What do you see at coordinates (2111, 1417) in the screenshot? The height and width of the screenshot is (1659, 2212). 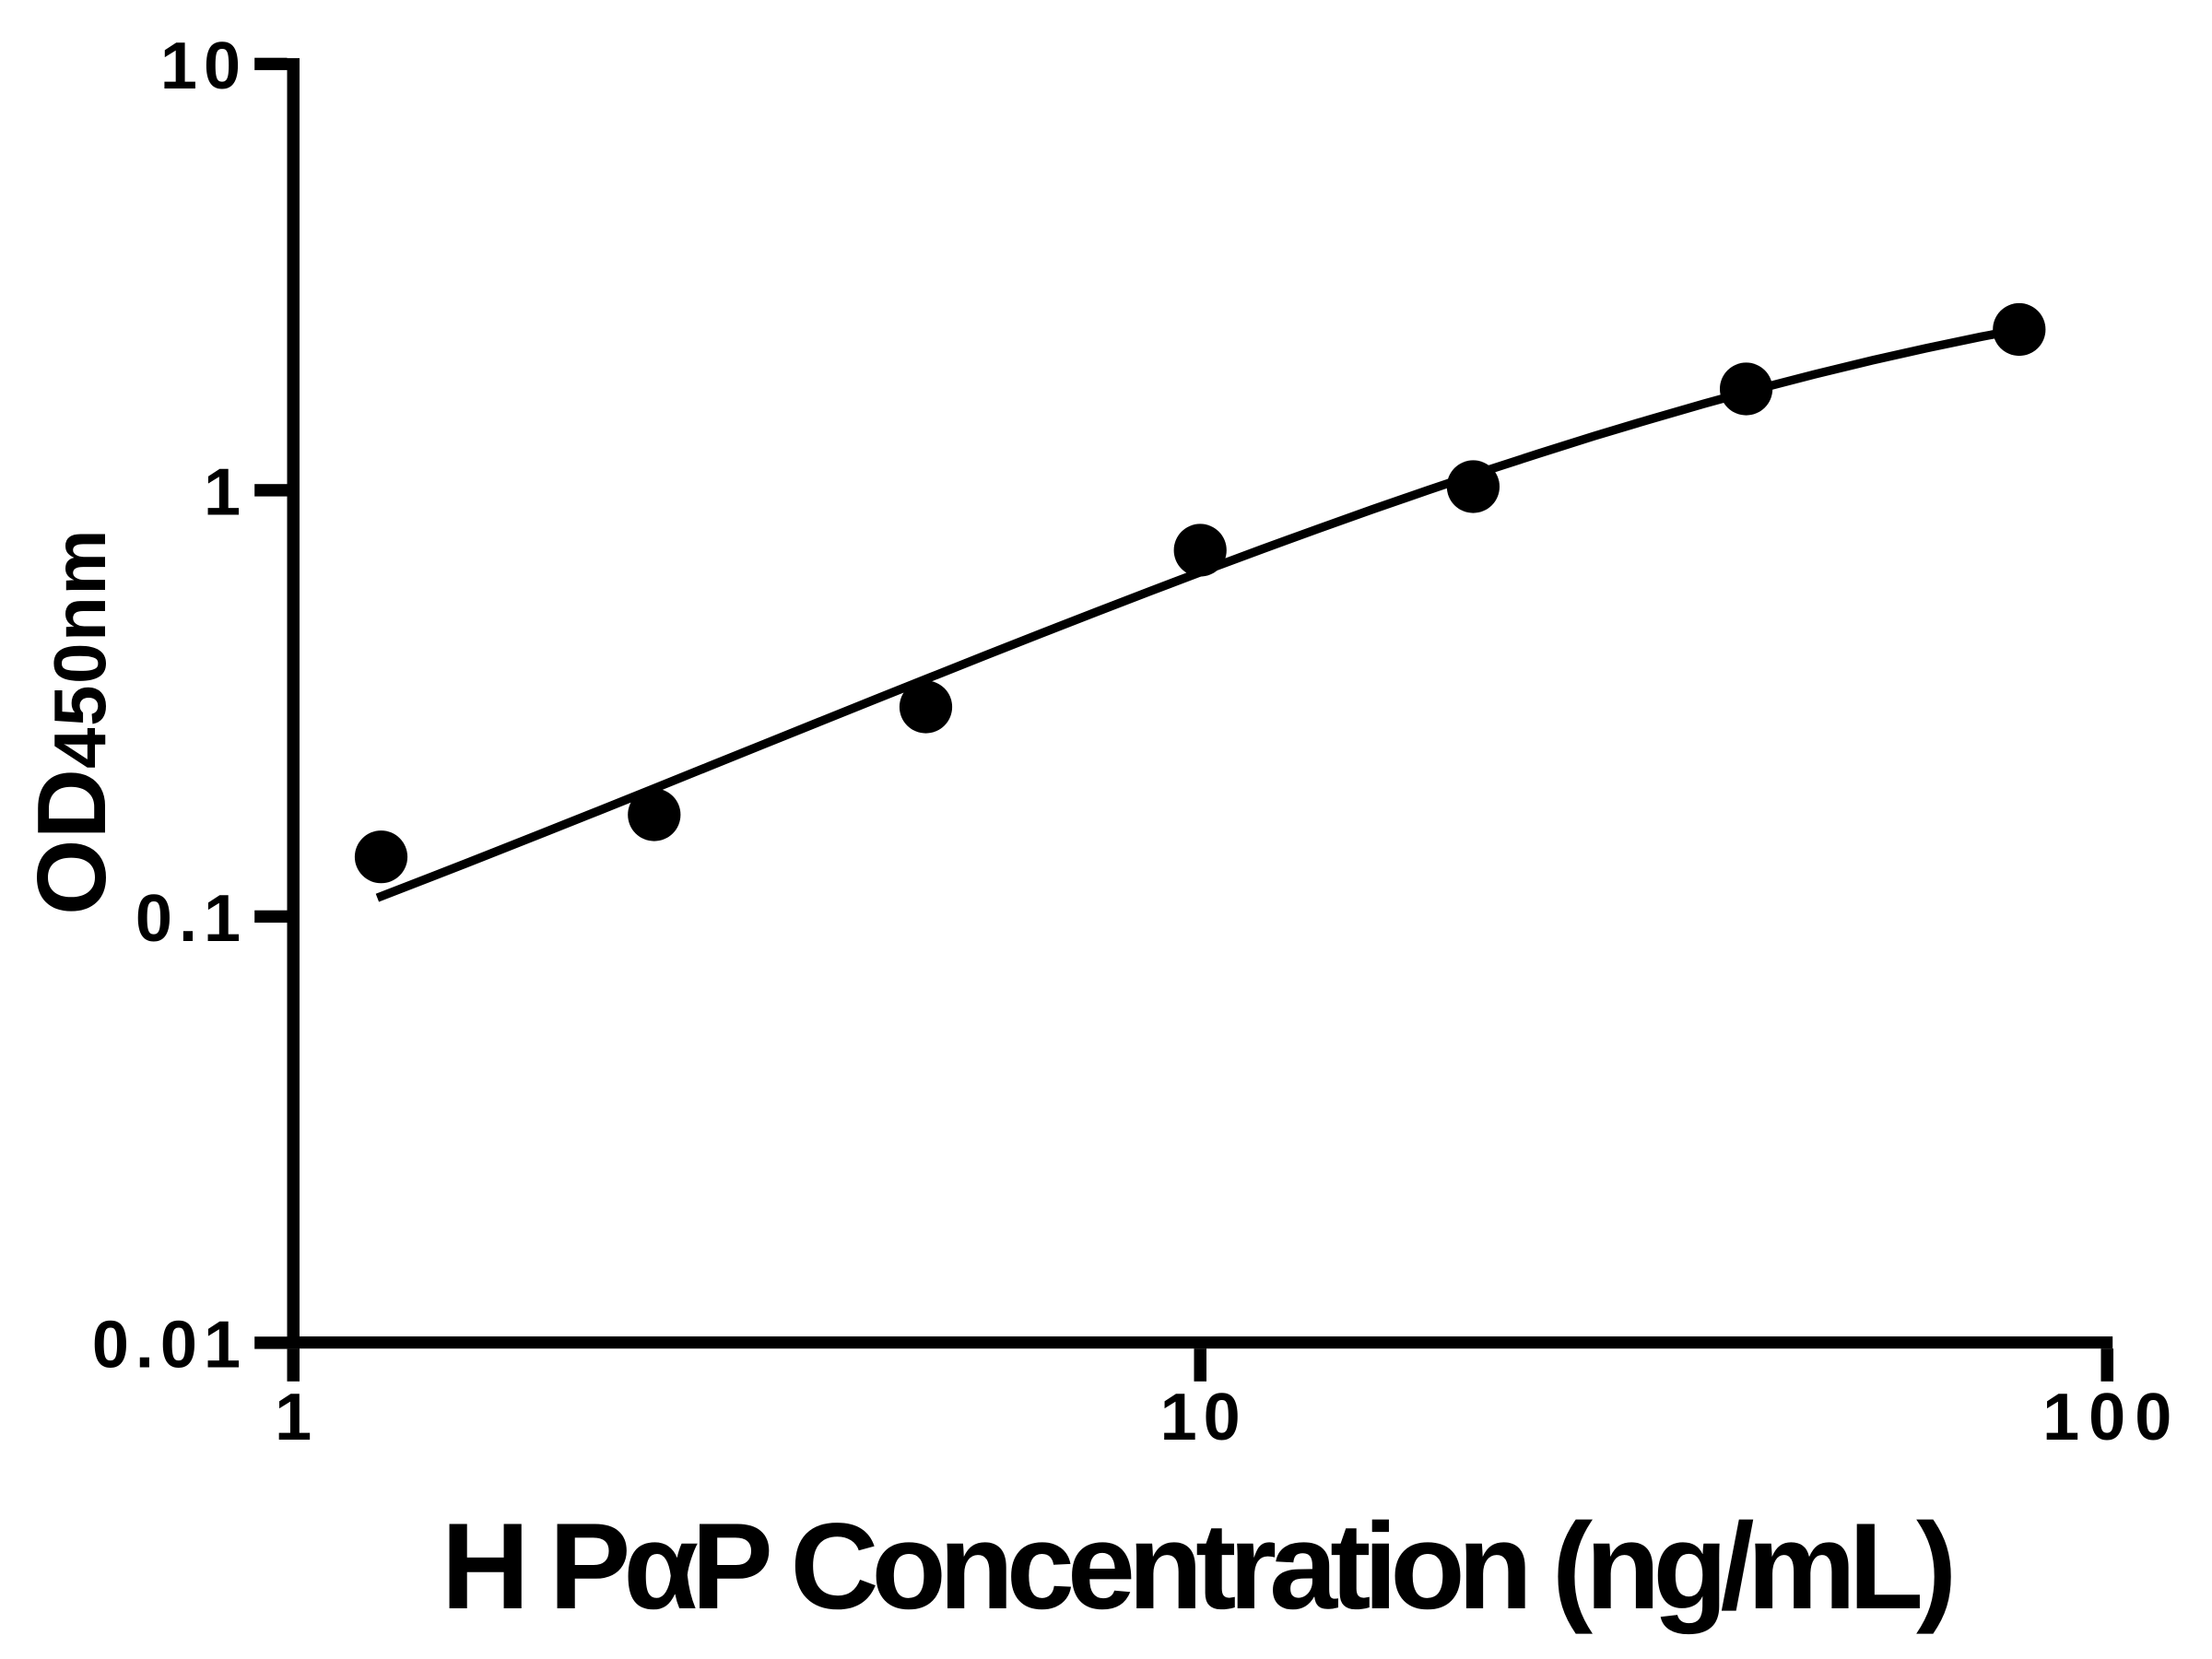 I see `svg-text: 100` at bounding box center [2111, 1417].